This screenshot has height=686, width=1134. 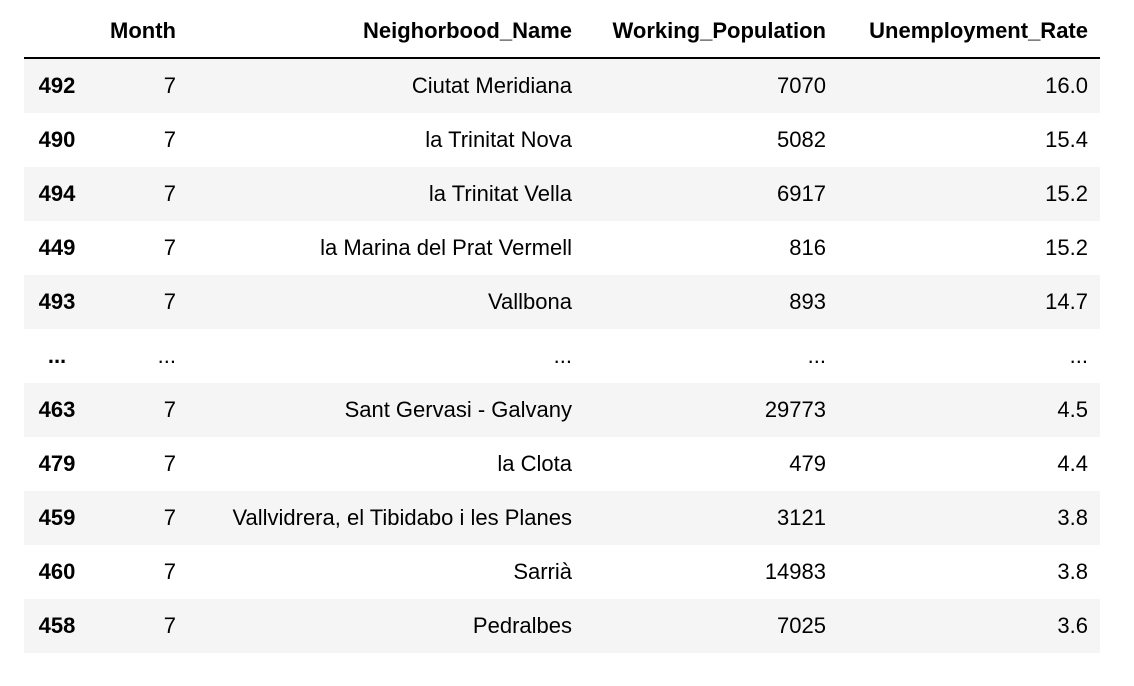 What do you see at coordinates (139, 31) in the screenshot?
I see `header-month: Month` at bounding box center [139, 31].